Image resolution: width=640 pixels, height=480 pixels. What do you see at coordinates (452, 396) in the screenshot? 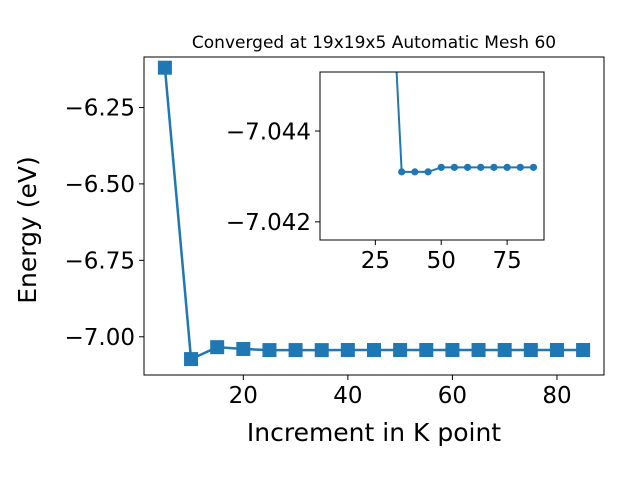
I see `x-tick-label: 60` at bounding box center [452, 396].